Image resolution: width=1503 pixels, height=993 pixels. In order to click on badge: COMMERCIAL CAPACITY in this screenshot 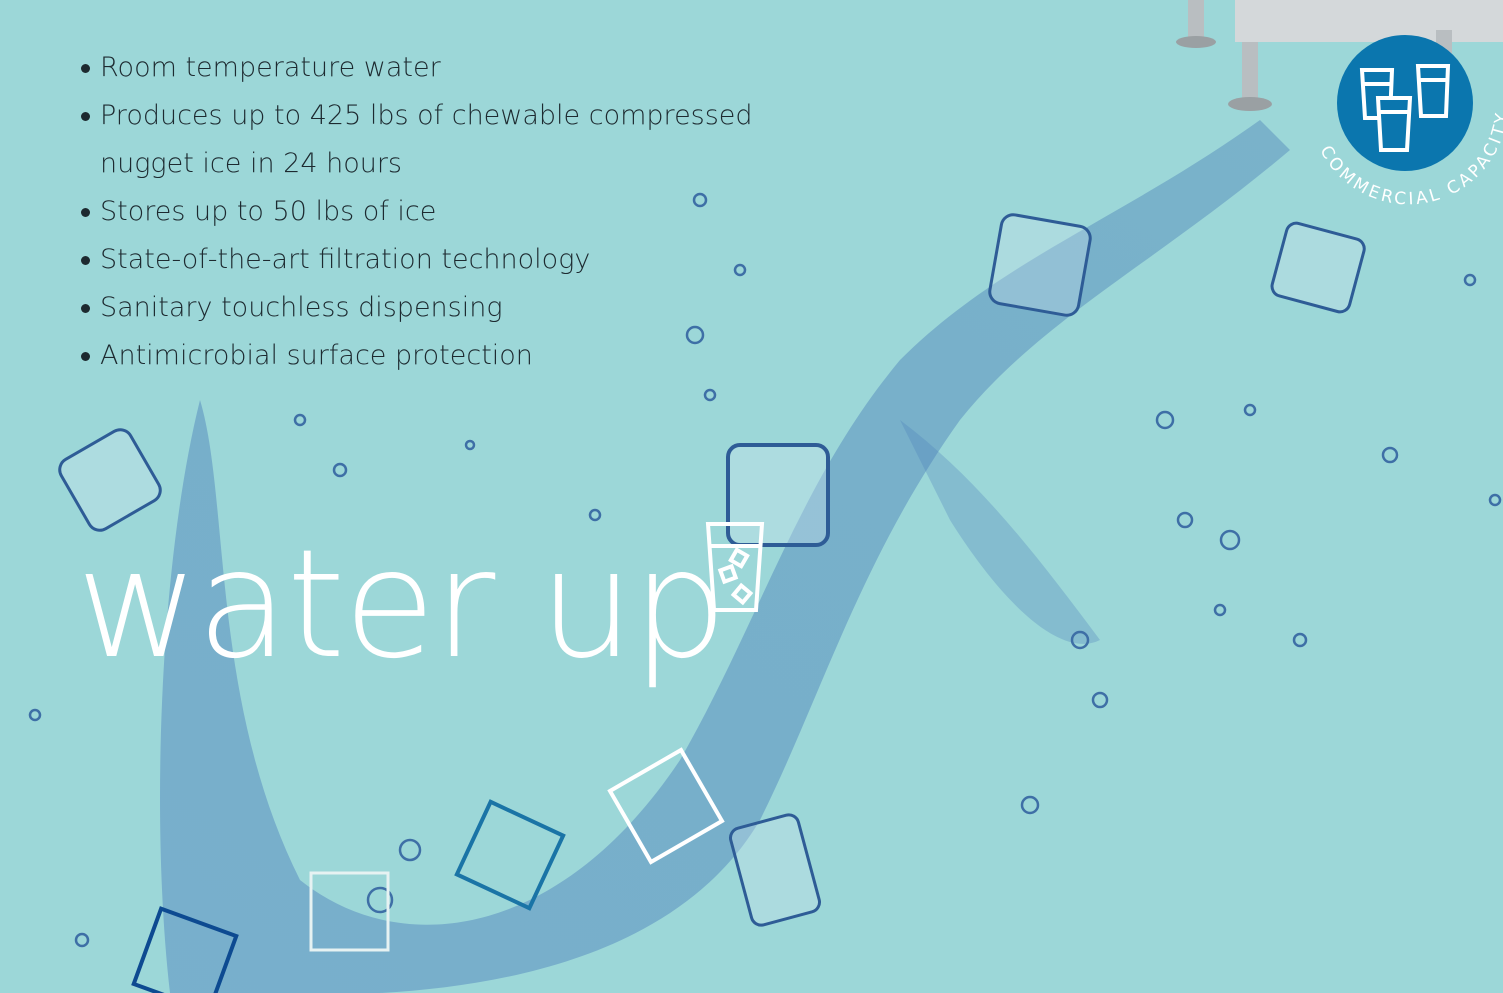, I will do `click(1409, 122)`.